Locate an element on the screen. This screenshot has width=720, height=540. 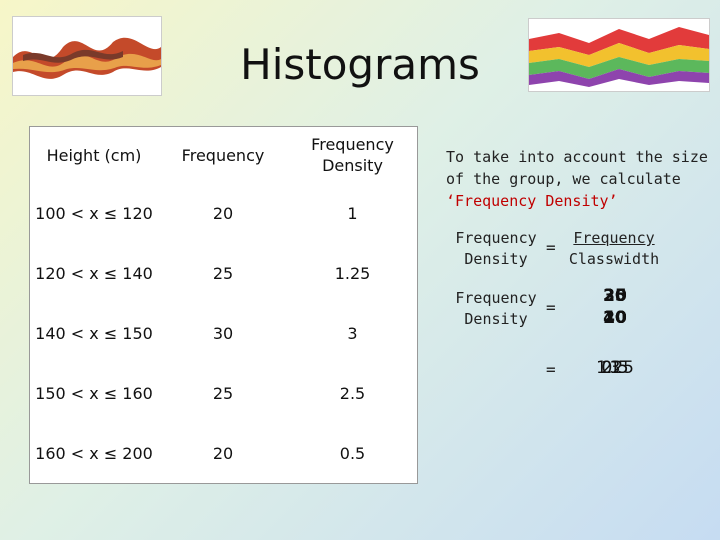
cell-height: 160 < x ≤ 200 is located at coordinates (94, 453).